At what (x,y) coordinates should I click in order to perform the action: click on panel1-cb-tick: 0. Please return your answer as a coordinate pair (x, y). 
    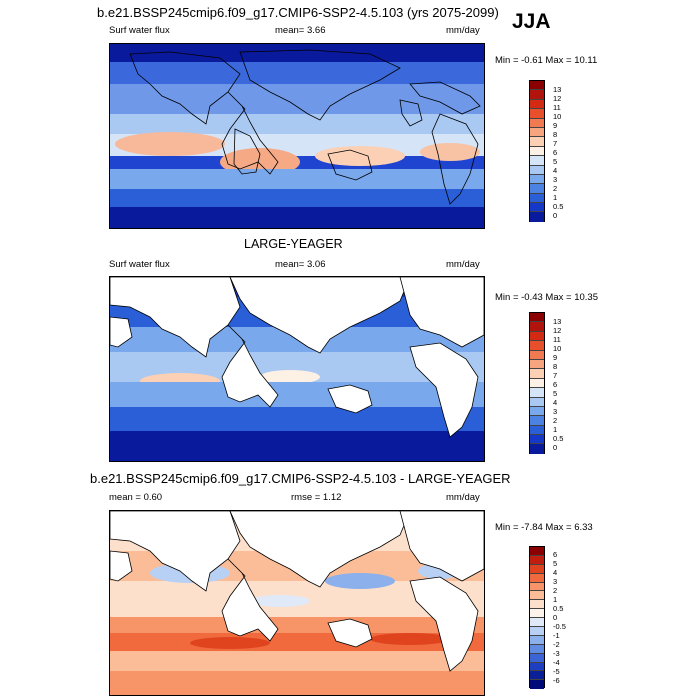
    Looking at the image, I should click on (555, 215).